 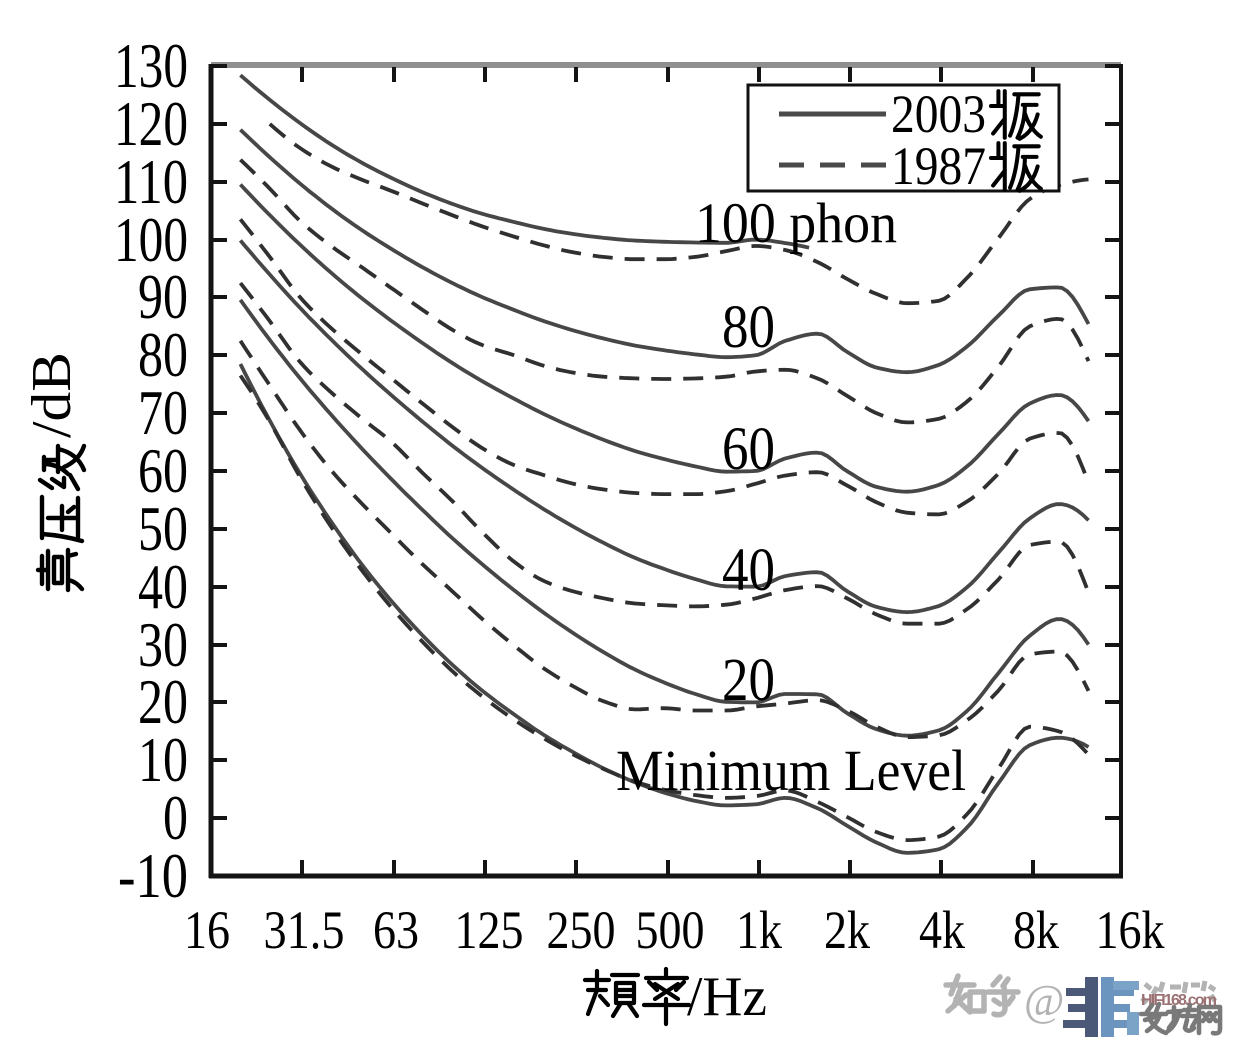 What do you see at coordinates (52, 395) in the screenshot?
I see `svg-text: /dB` at bounding box center [52, 395].